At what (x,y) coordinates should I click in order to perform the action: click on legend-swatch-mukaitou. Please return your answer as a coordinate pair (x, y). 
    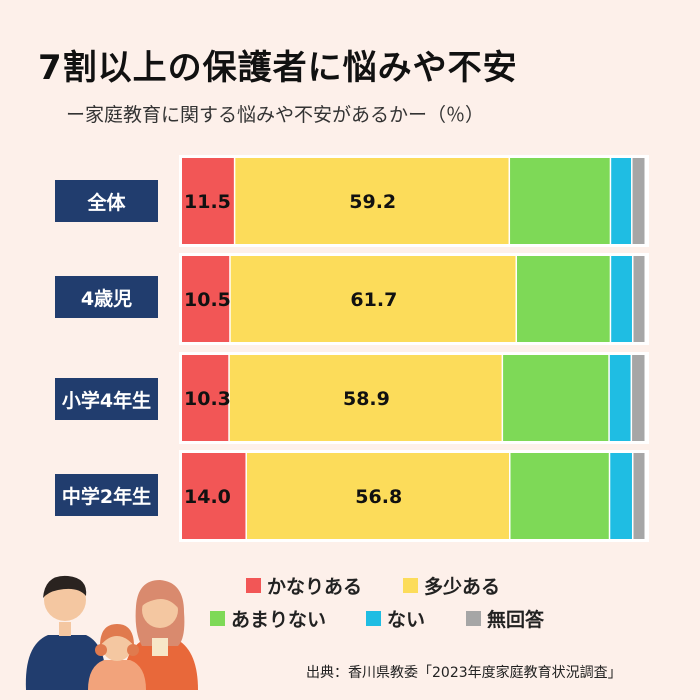
    Looking at the image, I should click on (473, 618).